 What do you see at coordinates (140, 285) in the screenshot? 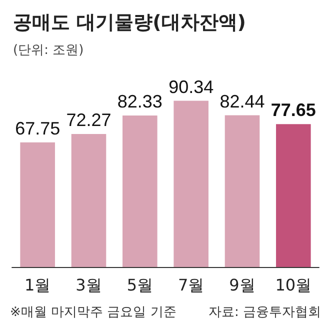
I see `x-tick-label: 5월` at bounding box center [140, 285].